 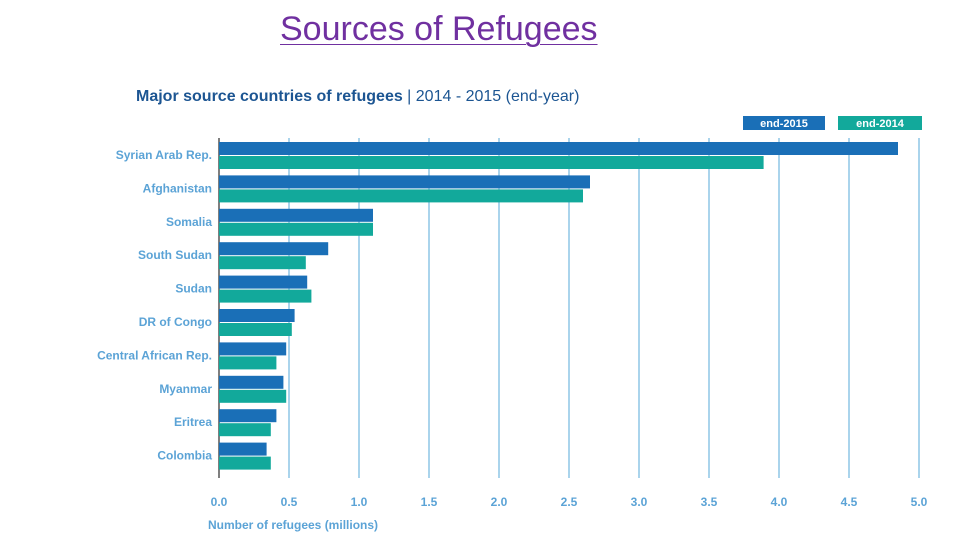 I want to click on slide-title: Sources of Refugees, so click(x=439, y=29).